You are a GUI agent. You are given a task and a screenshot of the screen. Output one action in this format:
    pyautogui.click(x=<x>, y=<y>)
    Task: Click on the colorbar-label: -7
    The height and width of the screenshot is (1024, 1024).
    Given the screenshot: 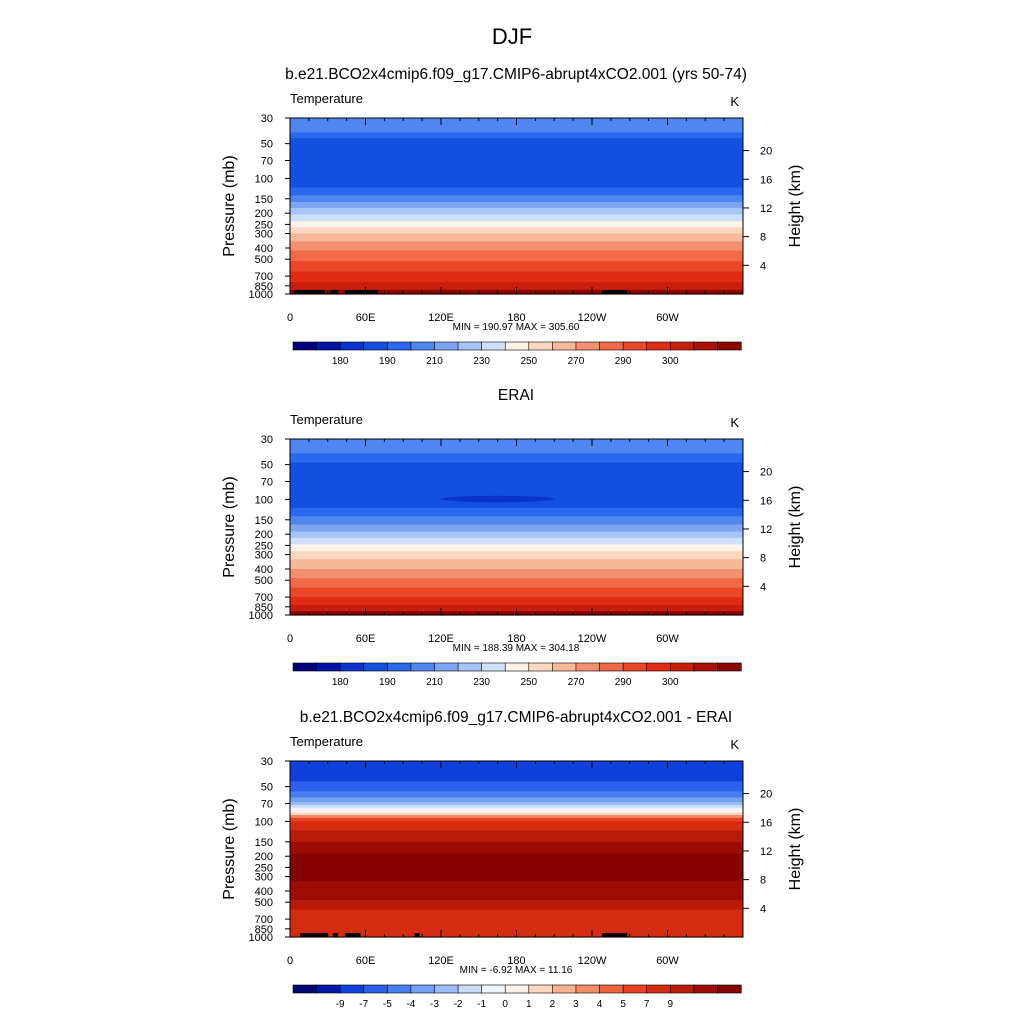 What is the action you would take?
    pyautogui.click(x=363, y=1004)
    